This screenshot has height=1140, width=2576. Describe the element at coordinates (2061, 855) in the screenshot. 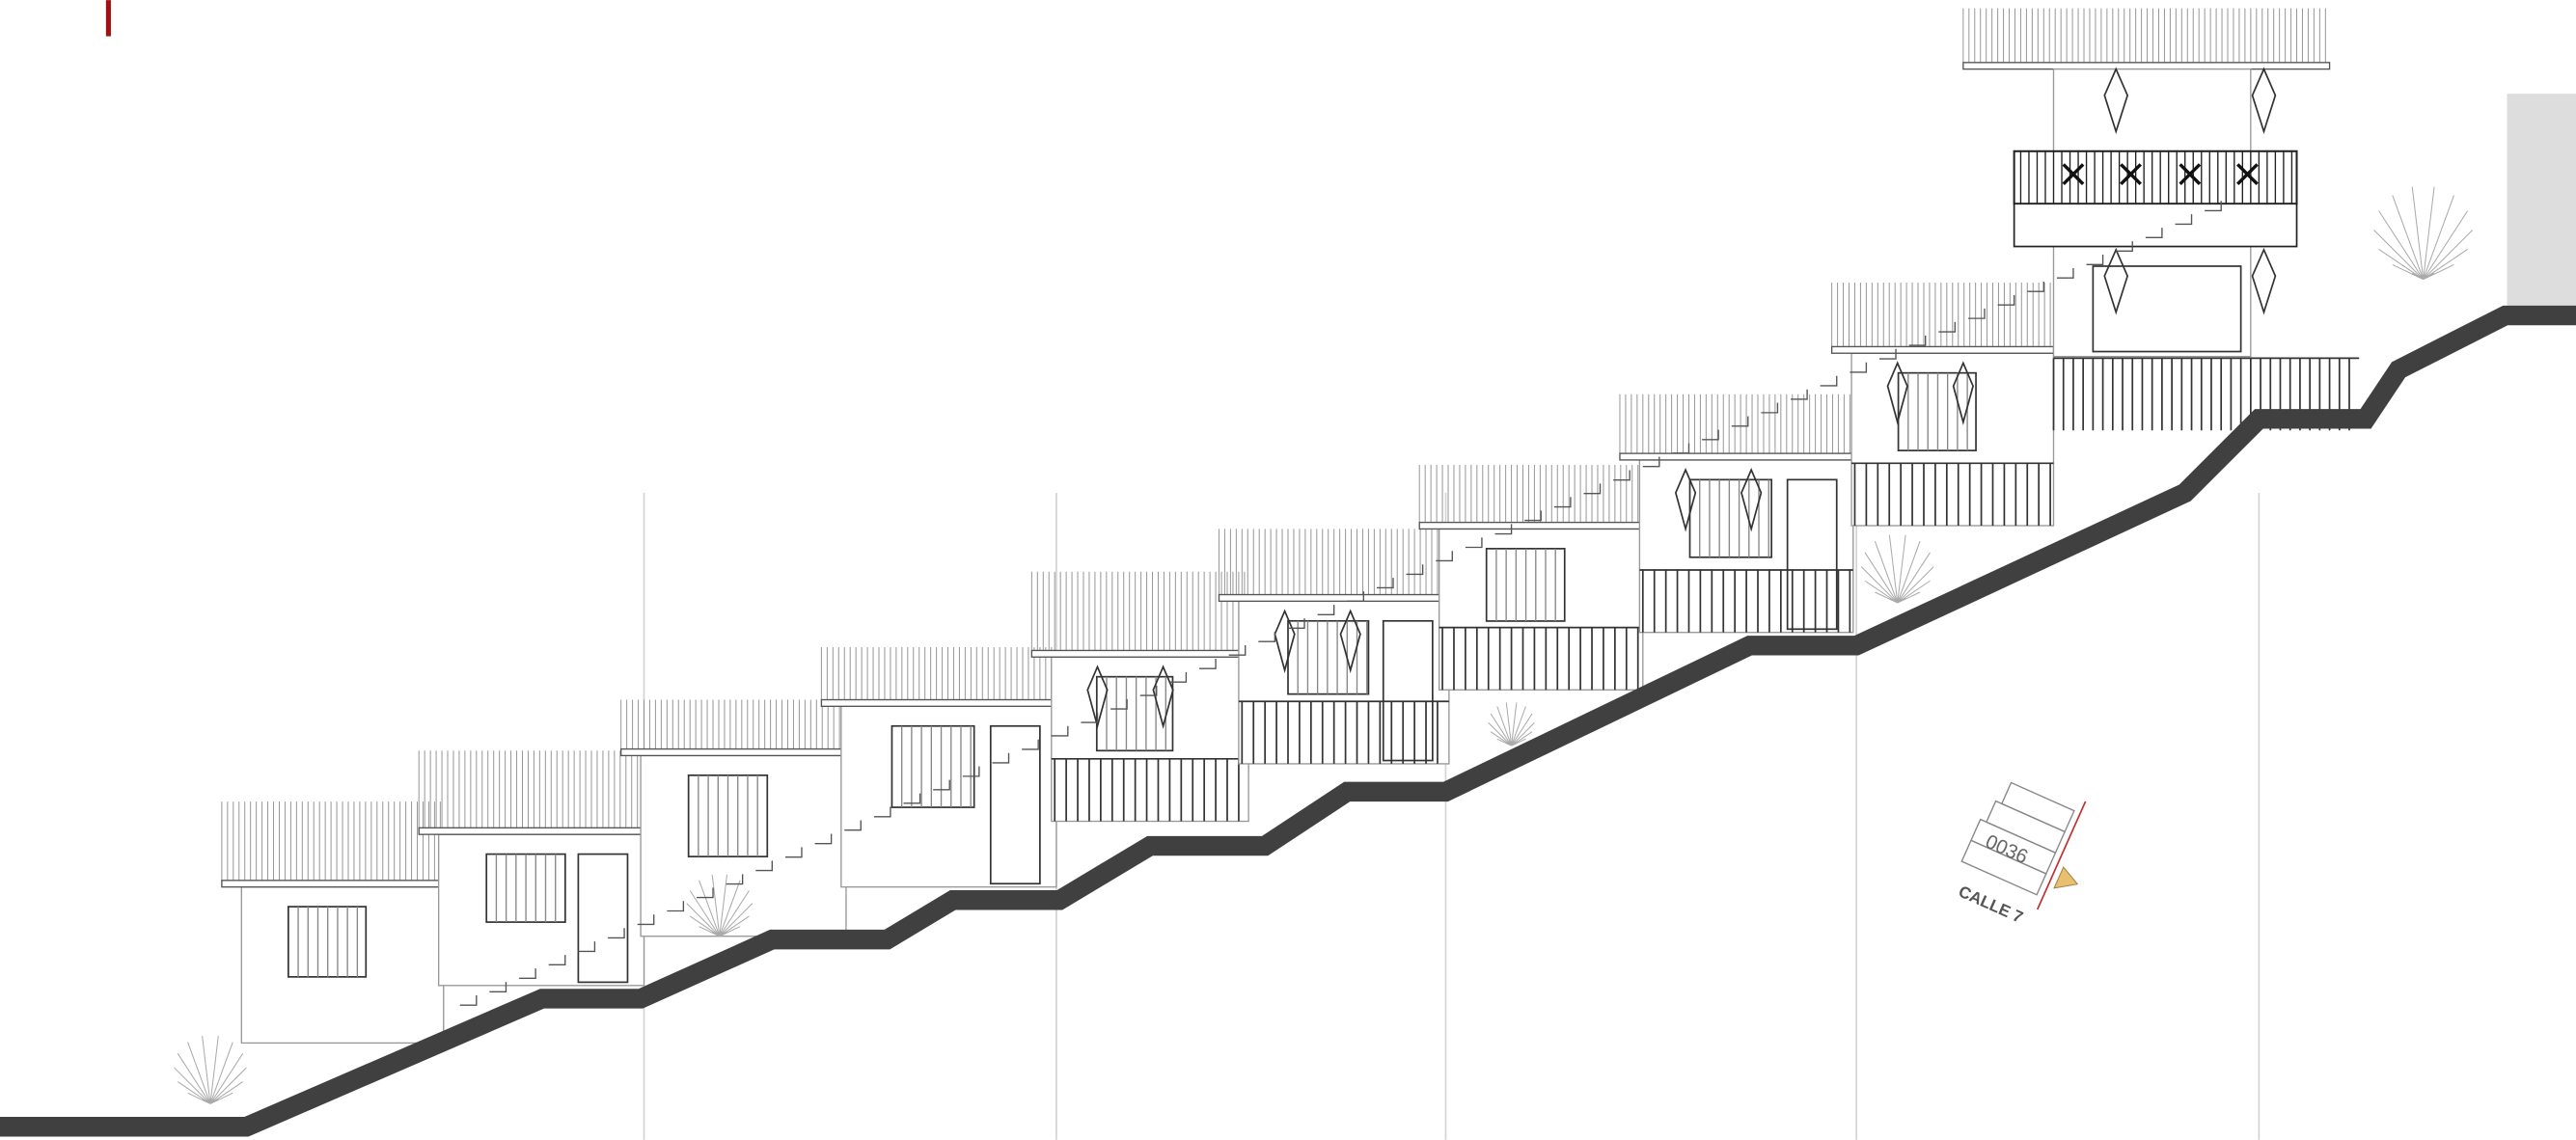

I see `marker-line` at that location.